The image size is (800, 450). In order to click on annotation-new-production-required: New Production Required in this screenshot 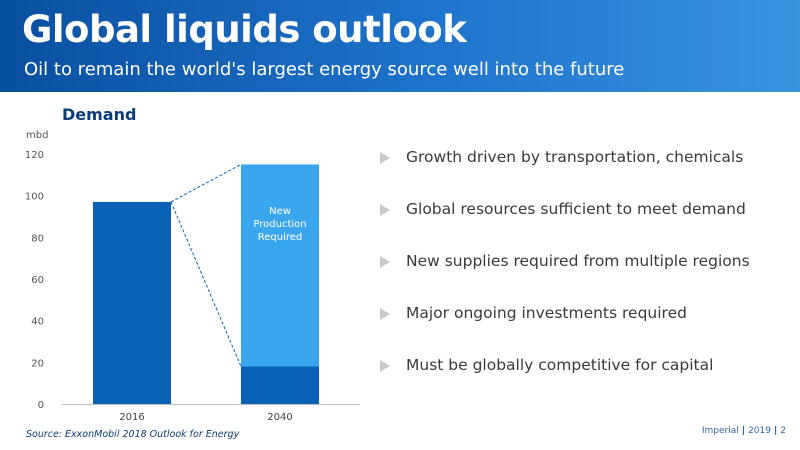, I will do `click(279, 224)`.